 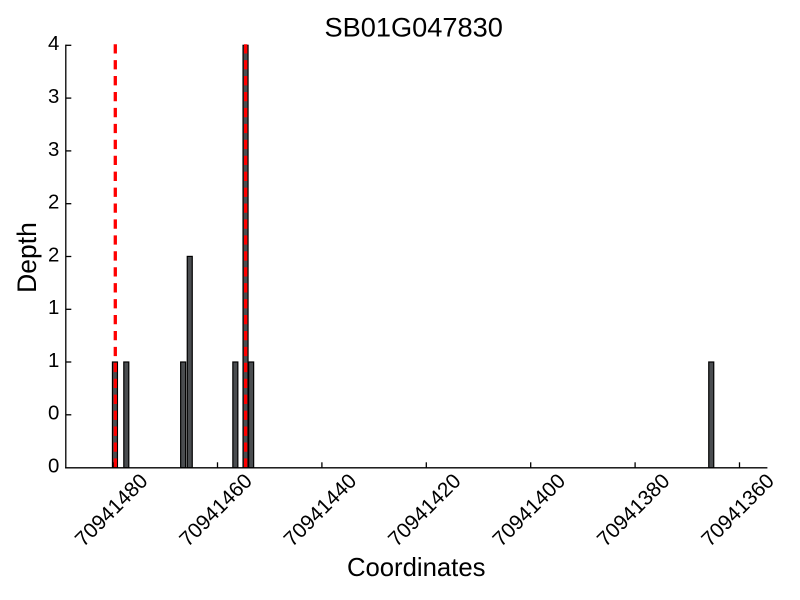 What do you see at coordinates (27, 257) in the screenshot?
I see `svg-text: Depth` at bounding box center [27, 257].